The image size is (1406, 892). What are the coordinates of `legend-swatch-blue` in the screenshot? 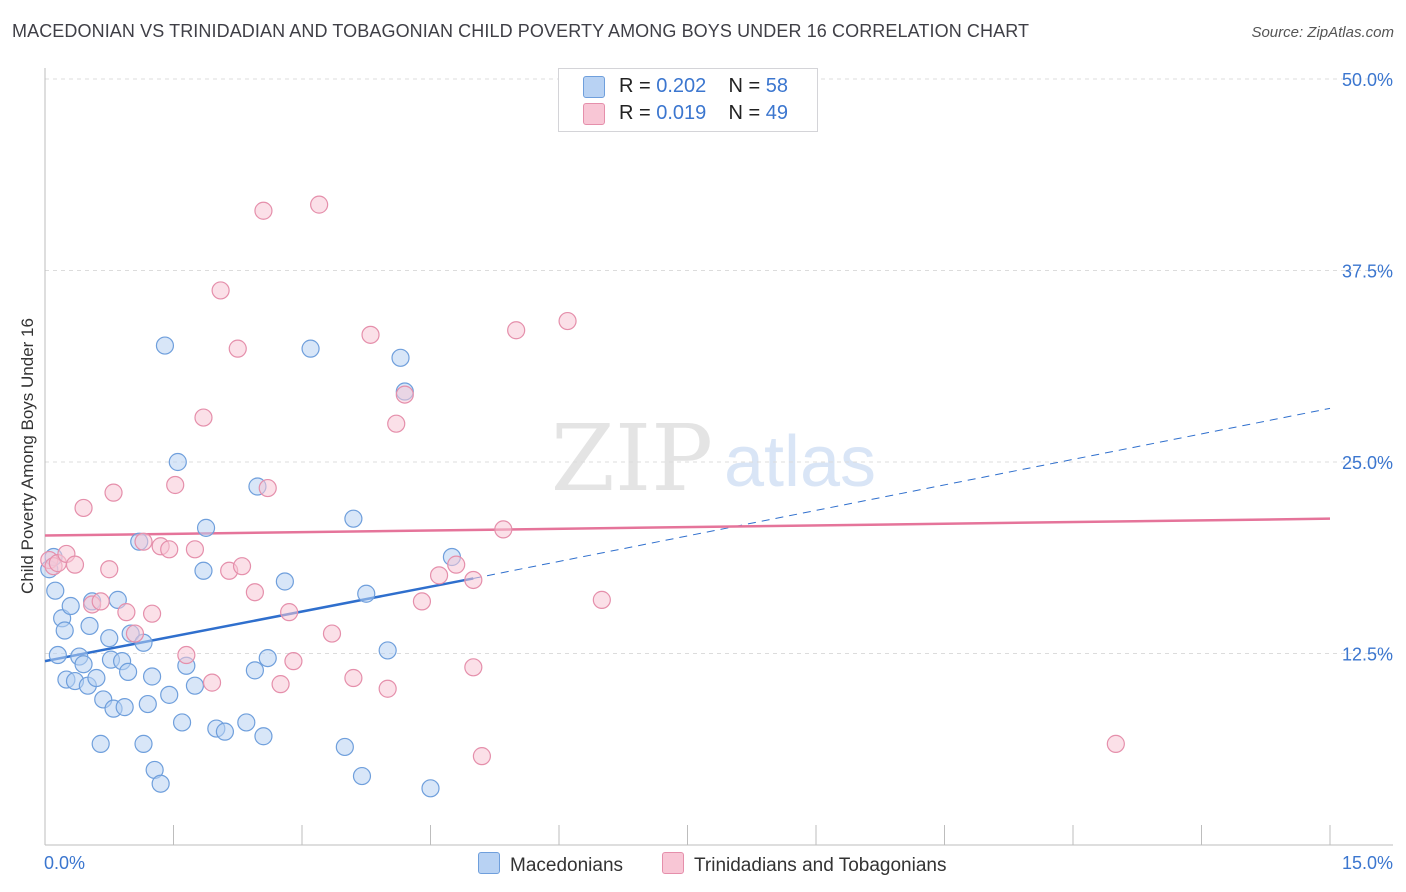 It's located at (594, 87).